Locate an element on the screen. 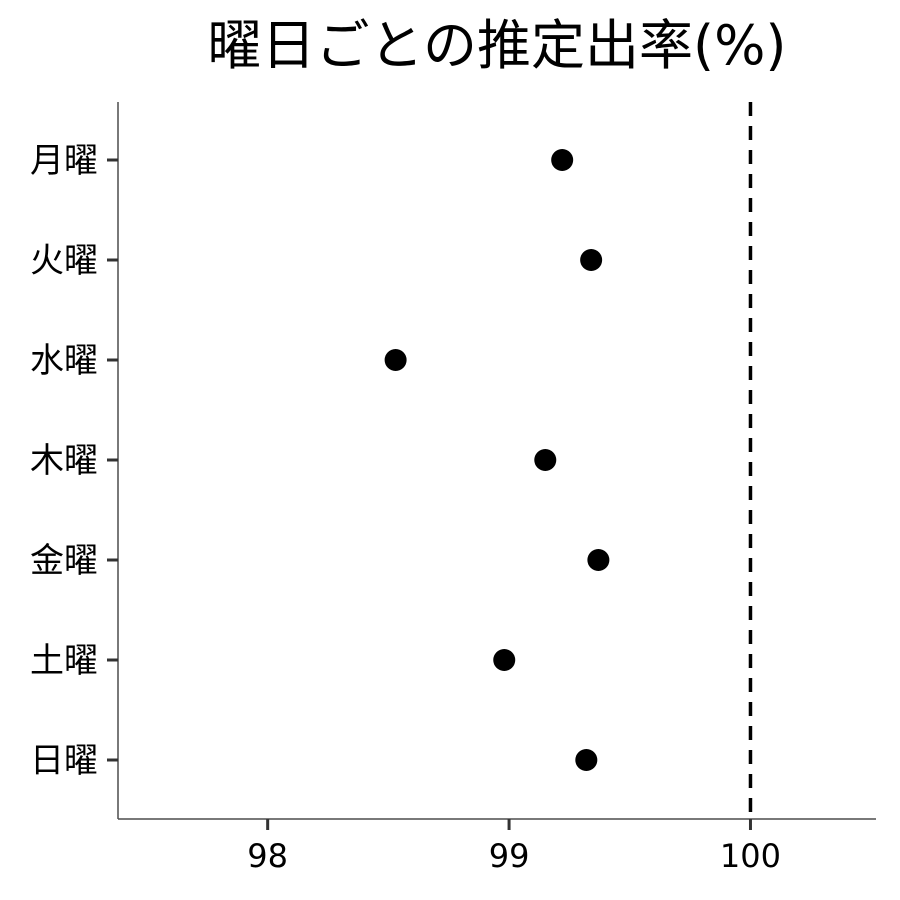 Image resolution: width=900 pixels, height=900 pixels. x-tick-label: 98 is located at coordinates (267, 856).